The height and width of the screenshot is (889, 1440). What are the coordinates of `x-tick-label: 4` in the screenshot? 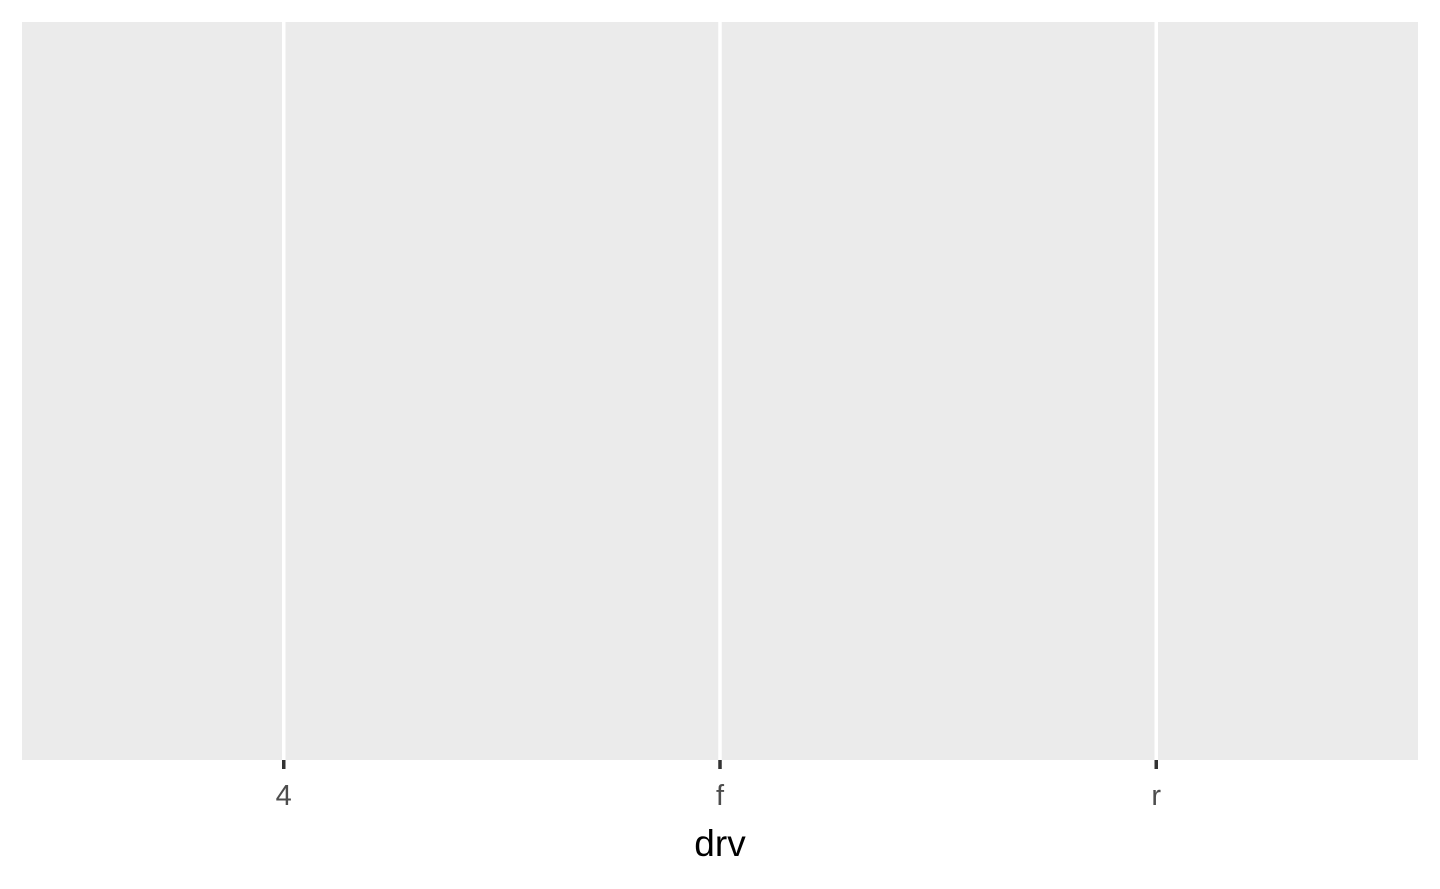 It's located at (284, 796).